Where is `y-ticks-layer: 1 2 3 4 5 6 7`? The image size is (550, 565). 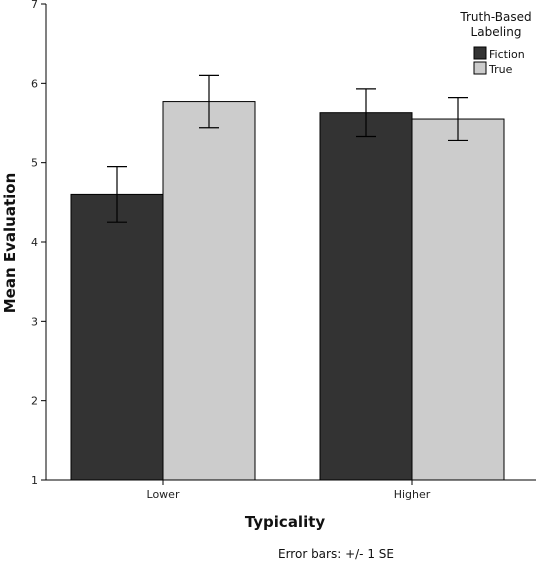
y-ticks-layer: 1 2 3 4 5 6 7 is located at coordinates (38, 243).